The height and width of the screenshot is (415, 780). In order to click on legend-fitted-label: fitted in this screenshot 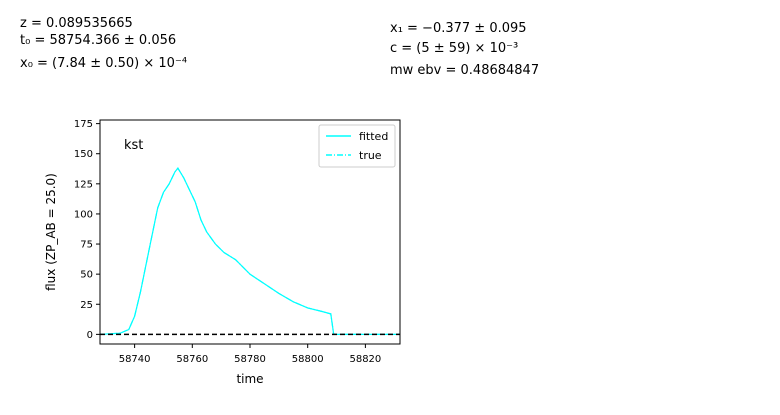, I will do `click(373, 136)`.